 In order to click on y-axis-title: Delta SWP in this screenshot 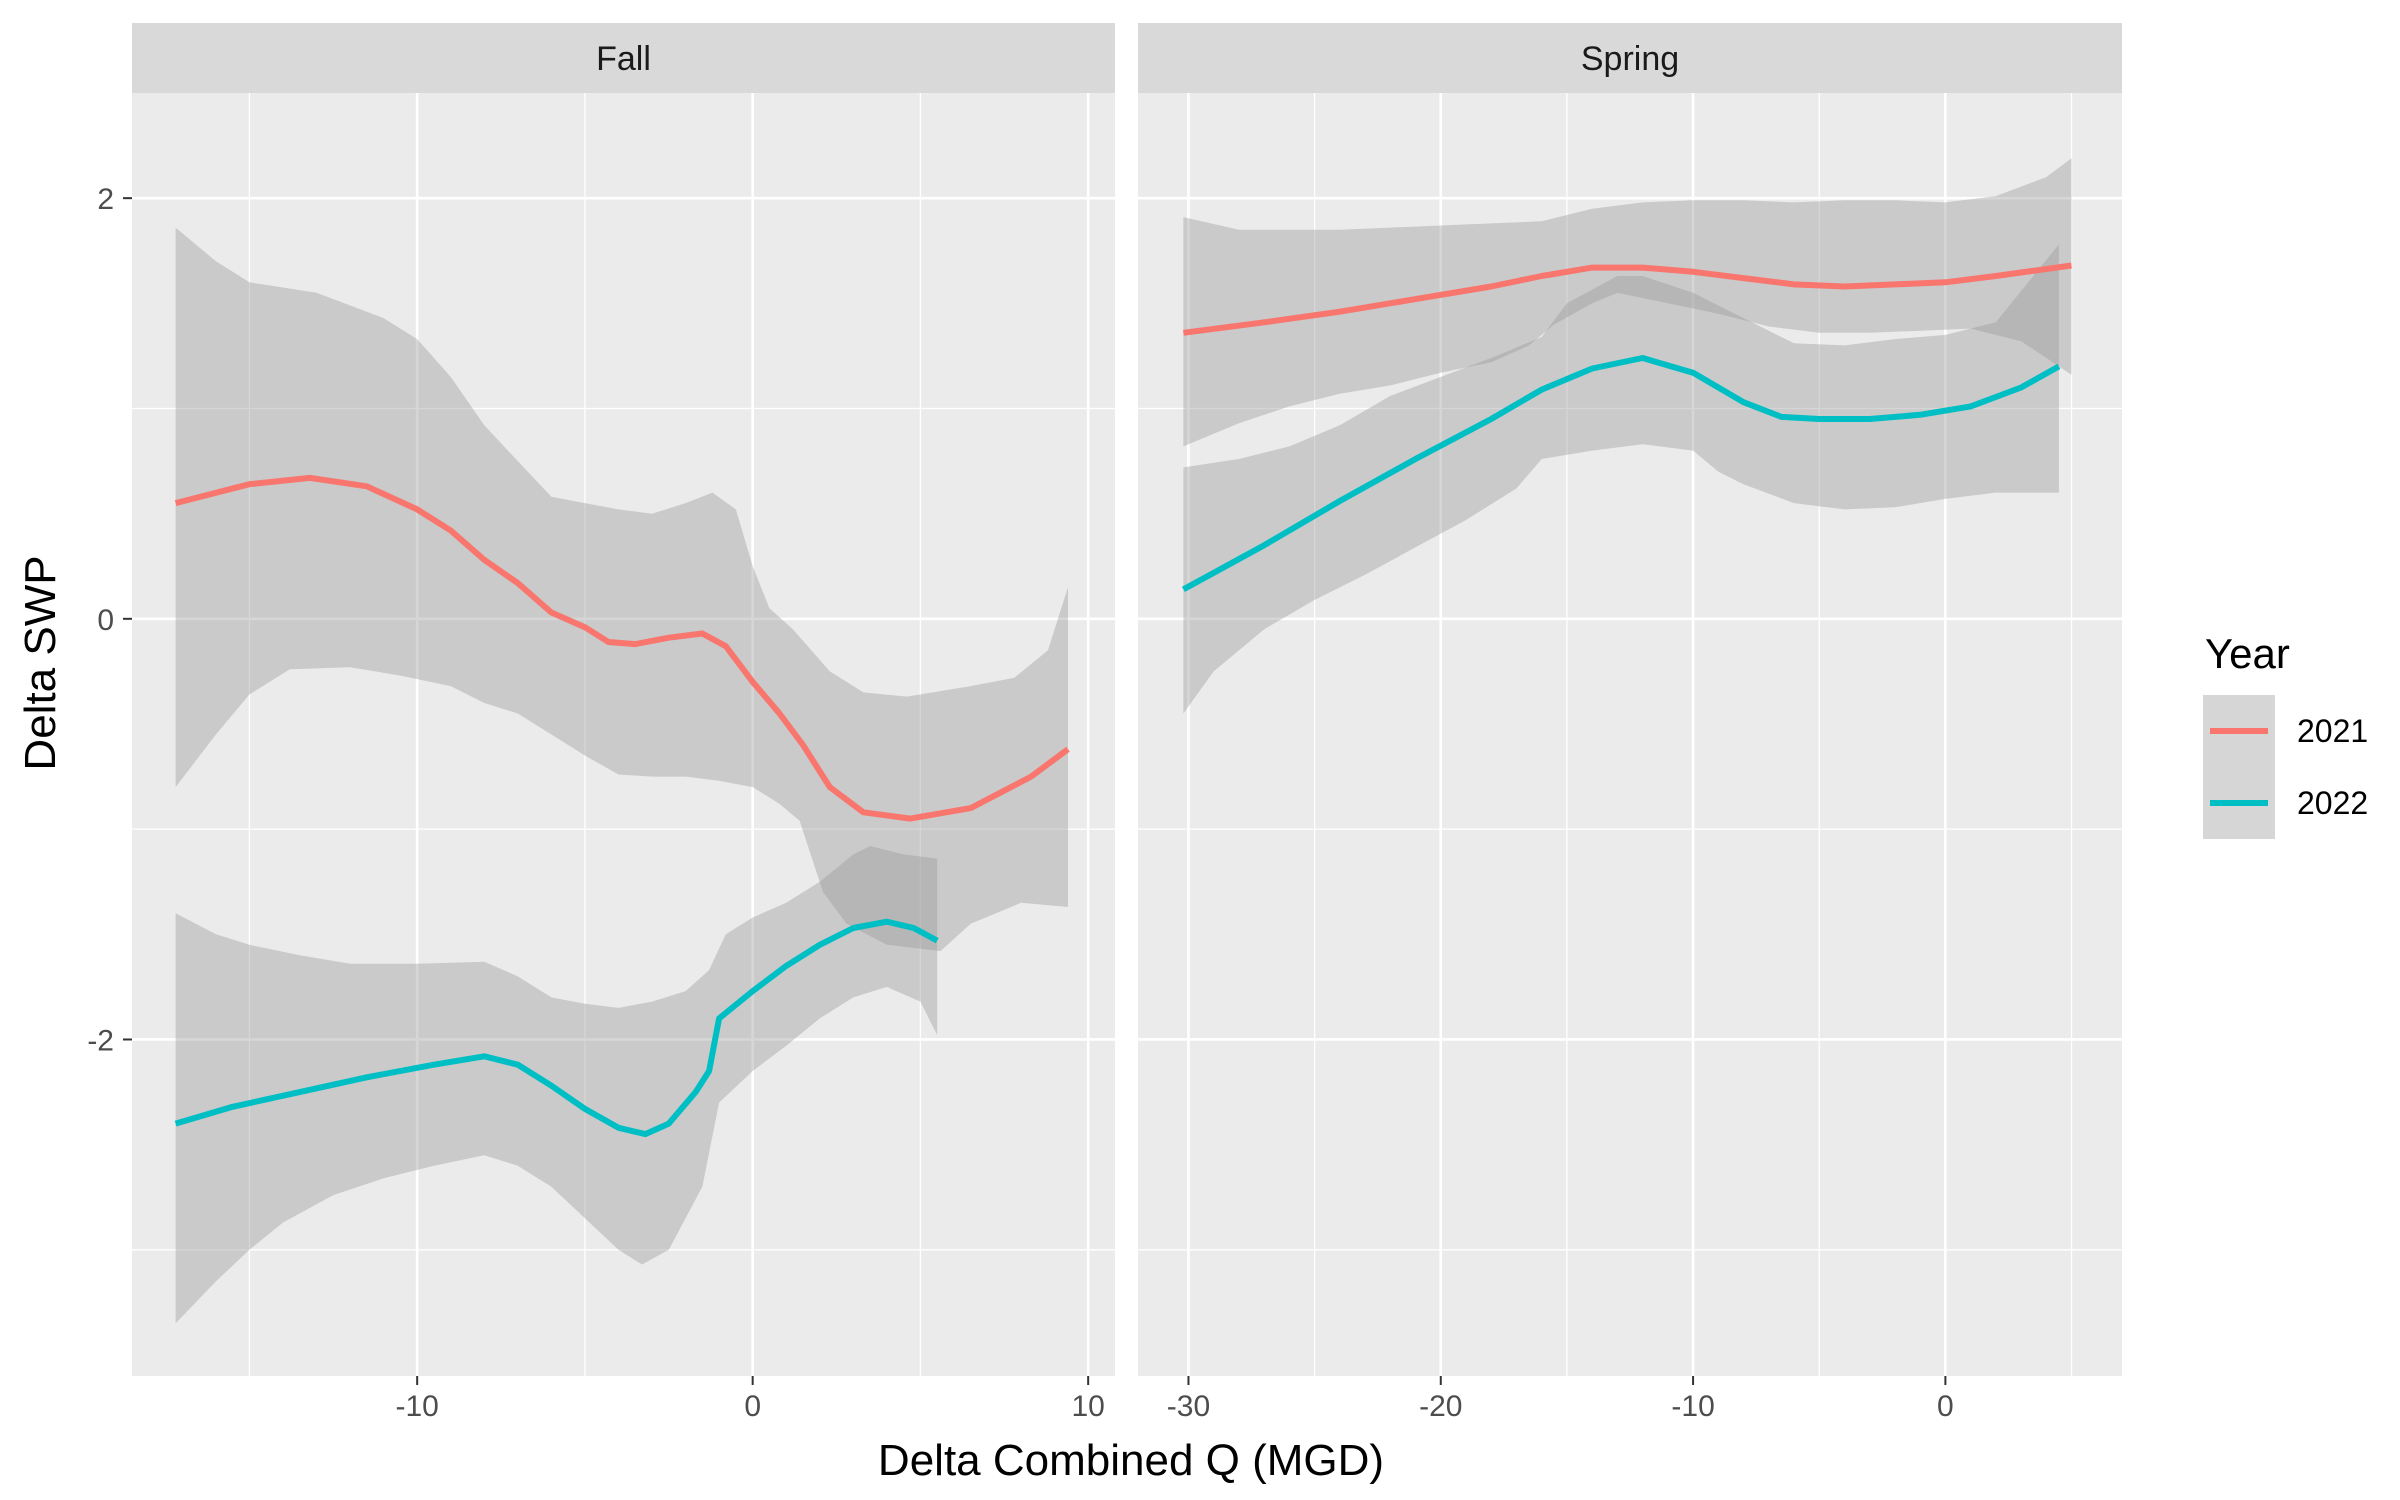, I will do `click(40, 662)`.